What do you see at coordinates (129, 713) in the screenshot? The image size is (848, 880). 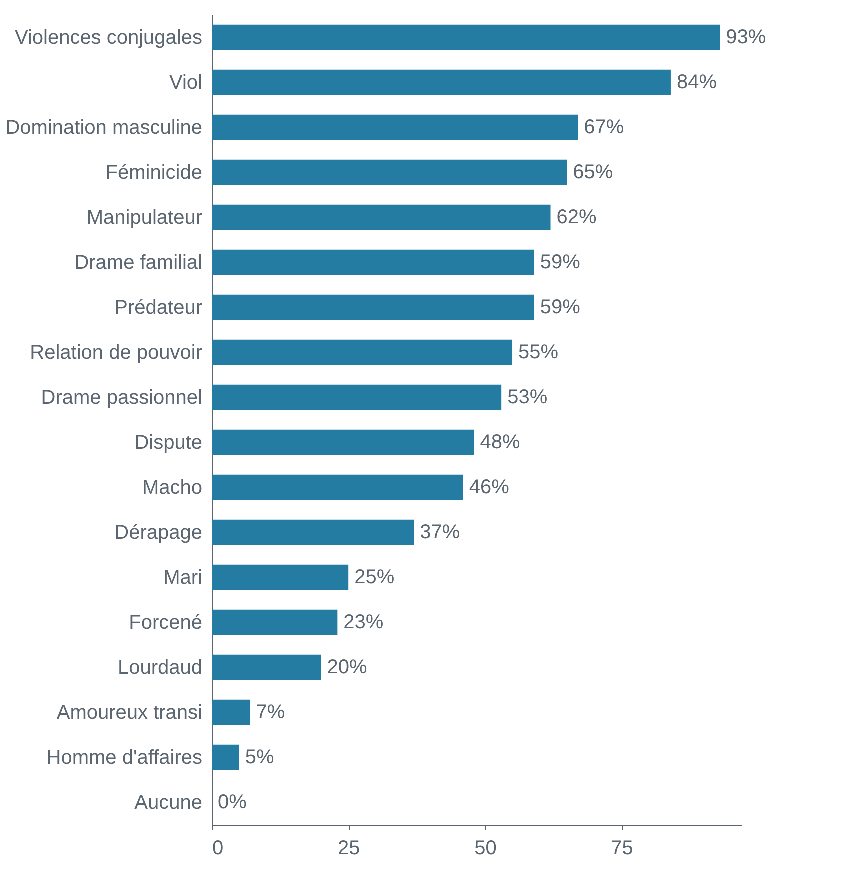 I see `y-tick-label: Amoureux transi` at bounding box center [129, 713].